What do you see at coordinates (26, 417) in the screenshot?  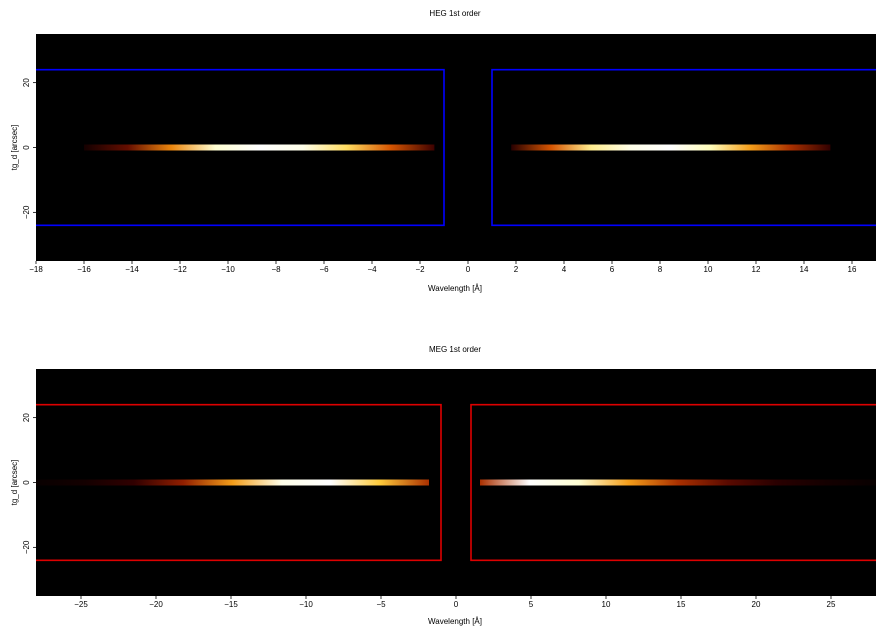 I see `meg-y-tick-label: 20` at bounding box center [26, 417].